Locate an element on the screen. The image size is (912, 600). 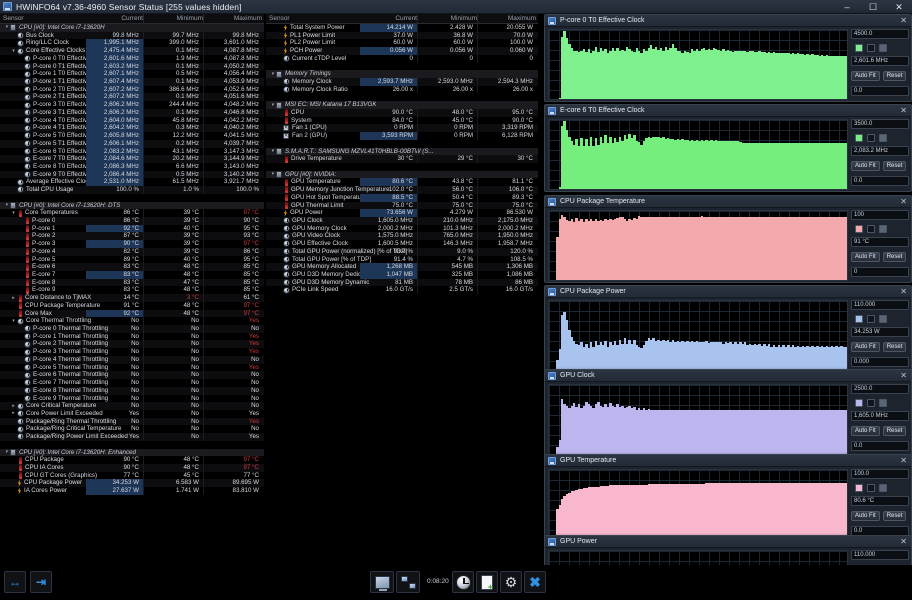
graph-y-max: 2500.0 is located at coordinates (880, 389).